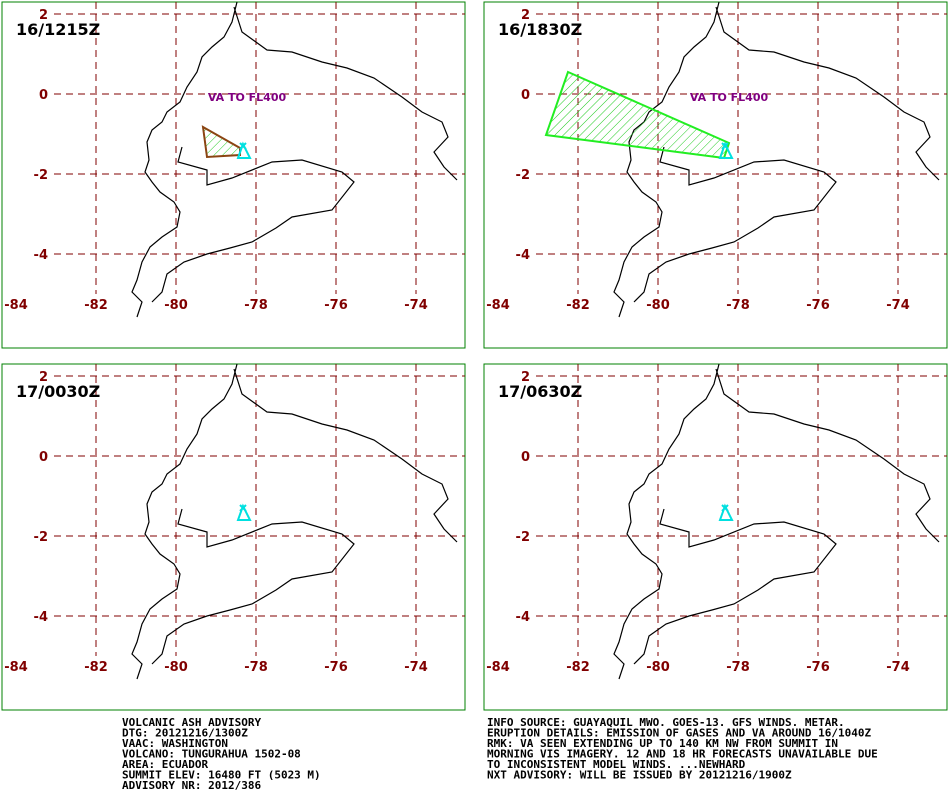  What do you see at coordinates (540, 391) in the screenshot?
I see `valid-time: 17/0630Z` at bounding box center [540, 391].